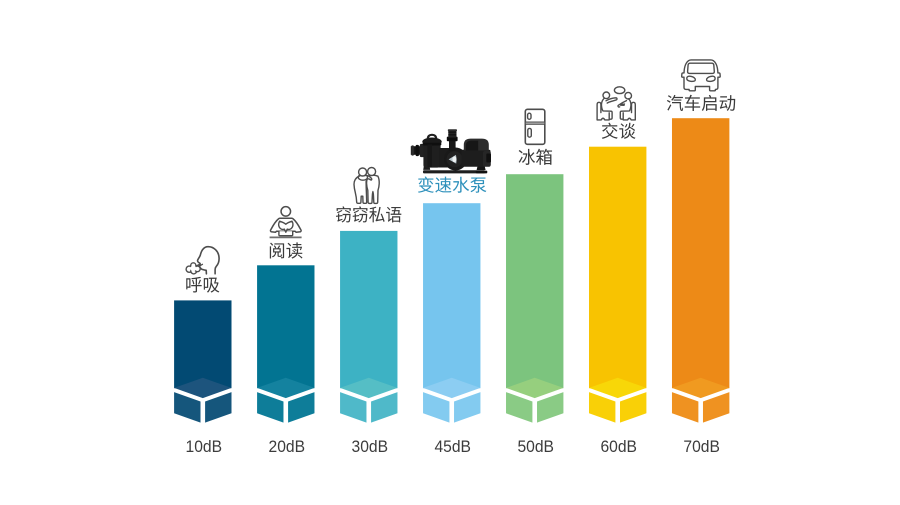  What do you see at coordinates (701, 446) in the screenshot?
I see `svg-text: 70dB` at bounding box center [701, 446].